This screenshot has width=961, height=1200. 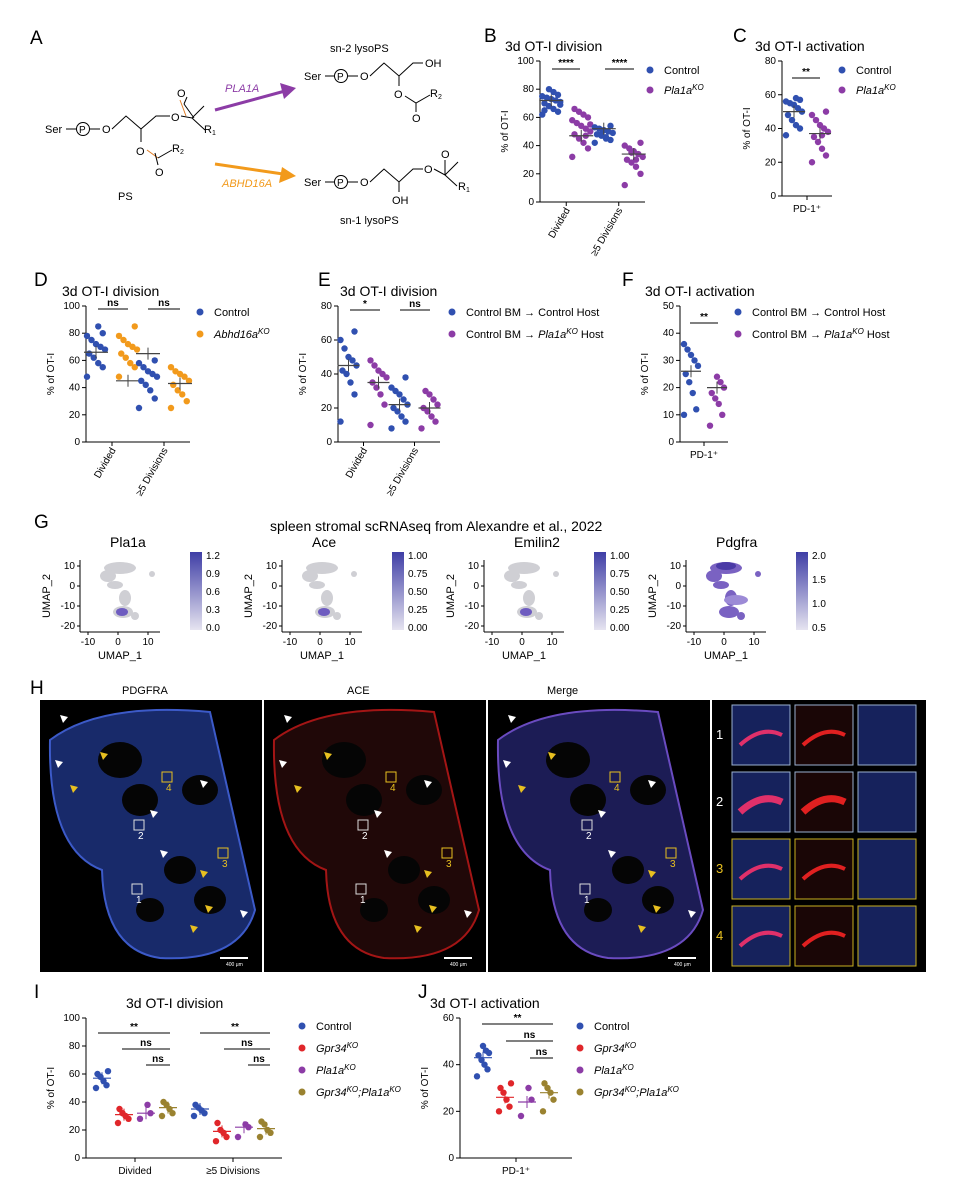 I want to click on umap-y-tick: 0, so click(x=476, y=586).